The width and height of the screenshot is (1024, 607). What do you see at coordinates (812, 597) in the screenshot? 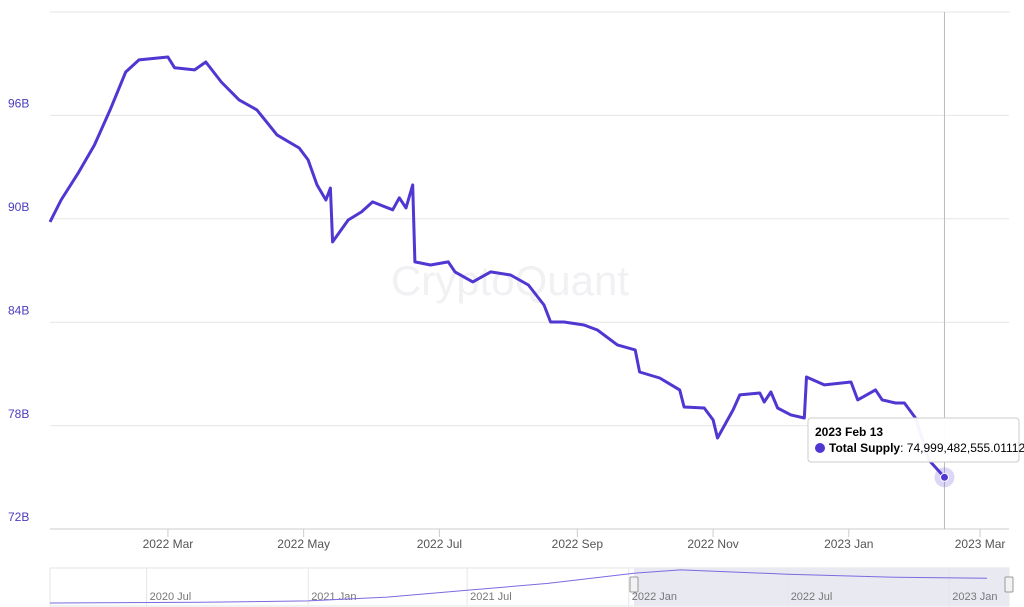
I see `navigator-tick-label: 2022 Jul` at bounding box center [812, 597].